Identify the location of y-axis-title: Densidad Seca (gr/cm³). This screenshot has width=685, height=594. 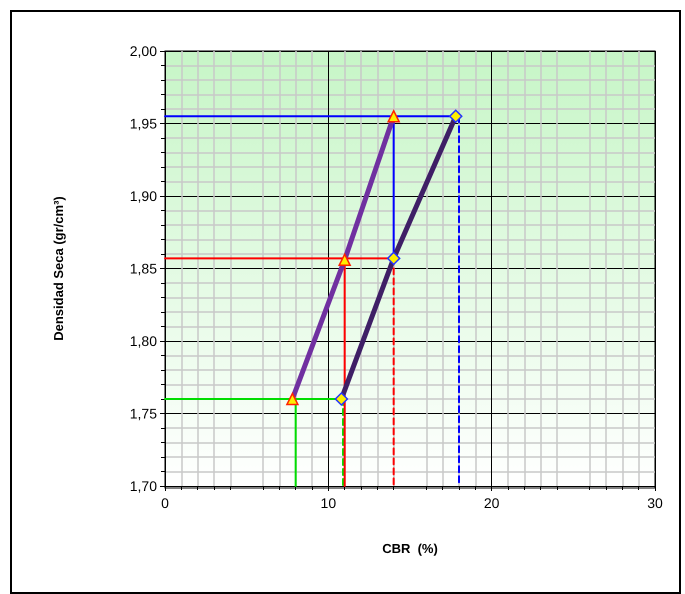
(58, 268).